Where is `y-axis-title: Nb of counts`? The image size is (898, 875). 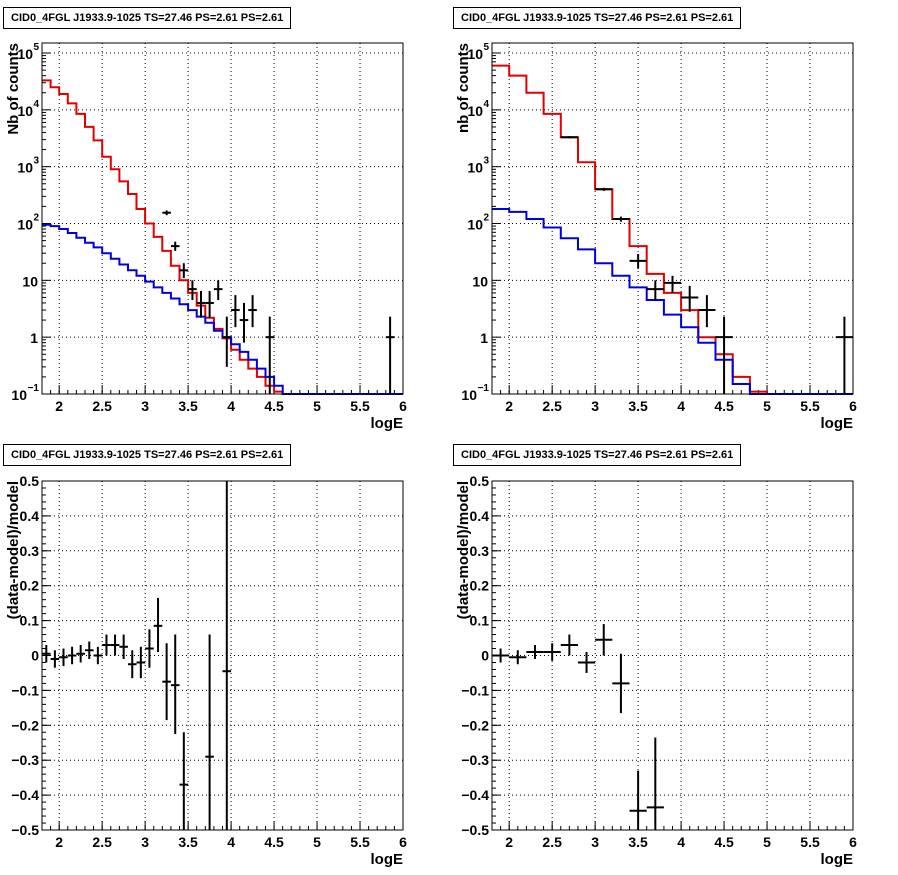
y-axis-title: Nb of counts is located at coordinates (13, 89).